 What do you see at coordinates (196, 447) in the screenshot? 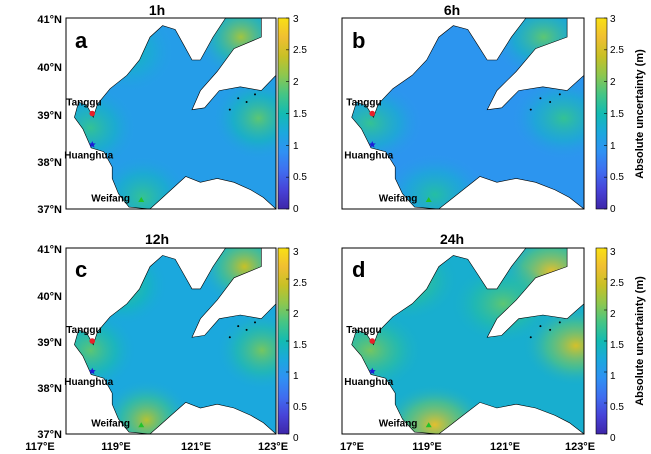
I see `x-tick-label: 121°E` at bounding box center [196, 447].